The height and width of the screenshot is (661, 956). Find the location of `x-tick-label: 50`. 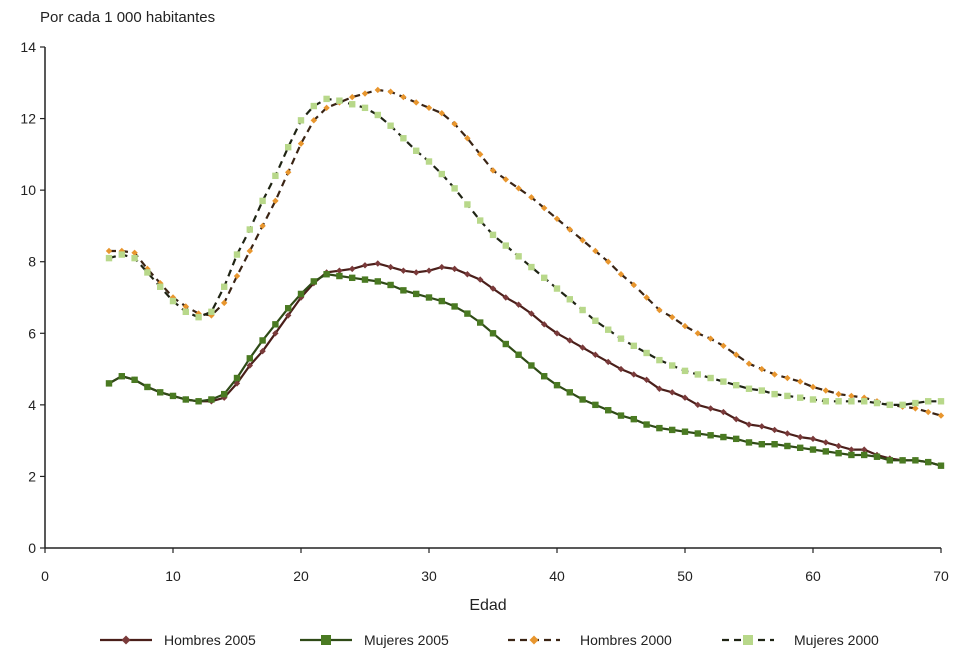

x-tick-label: 50 is located at coordinates (685, 576).